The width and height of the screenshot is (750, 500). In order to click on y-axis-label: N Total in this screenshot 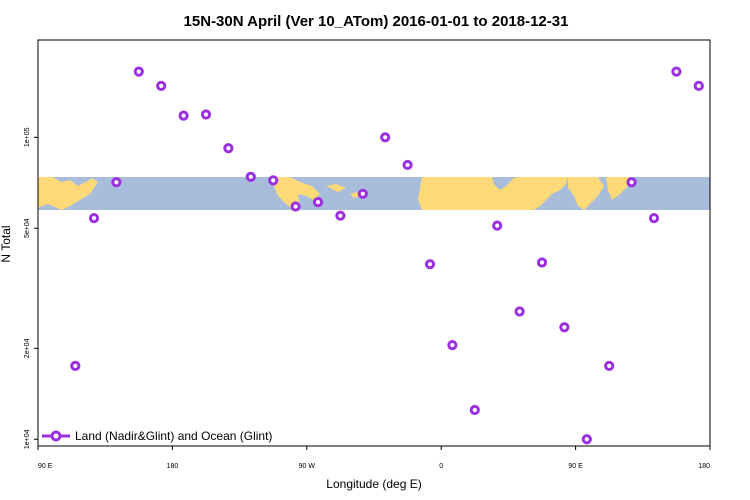, I will do `click(6, 243)`.